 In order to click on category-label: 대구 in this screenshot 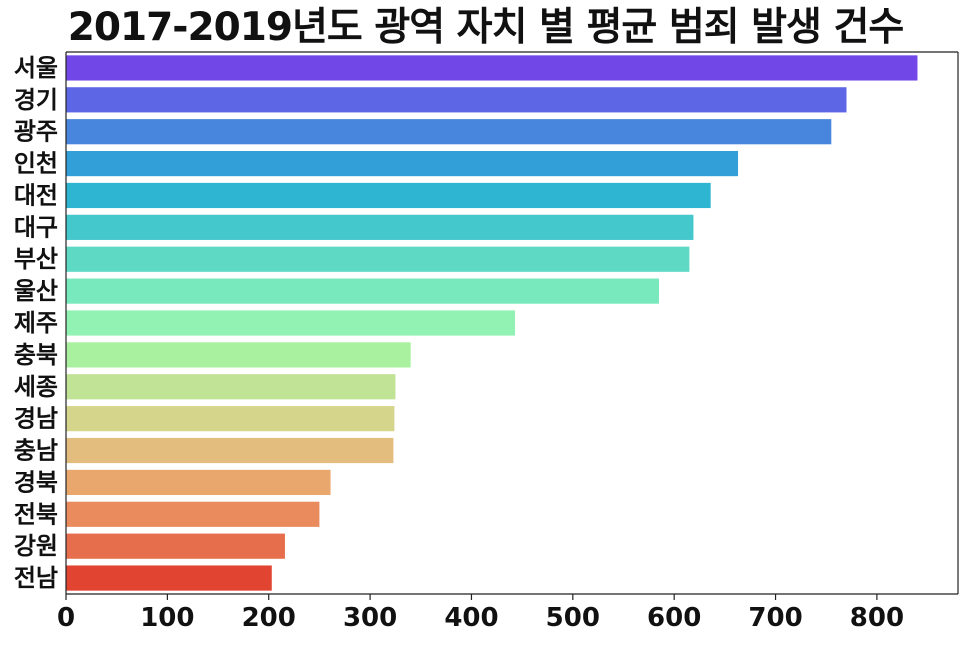, I will do `click(36, 227)`.